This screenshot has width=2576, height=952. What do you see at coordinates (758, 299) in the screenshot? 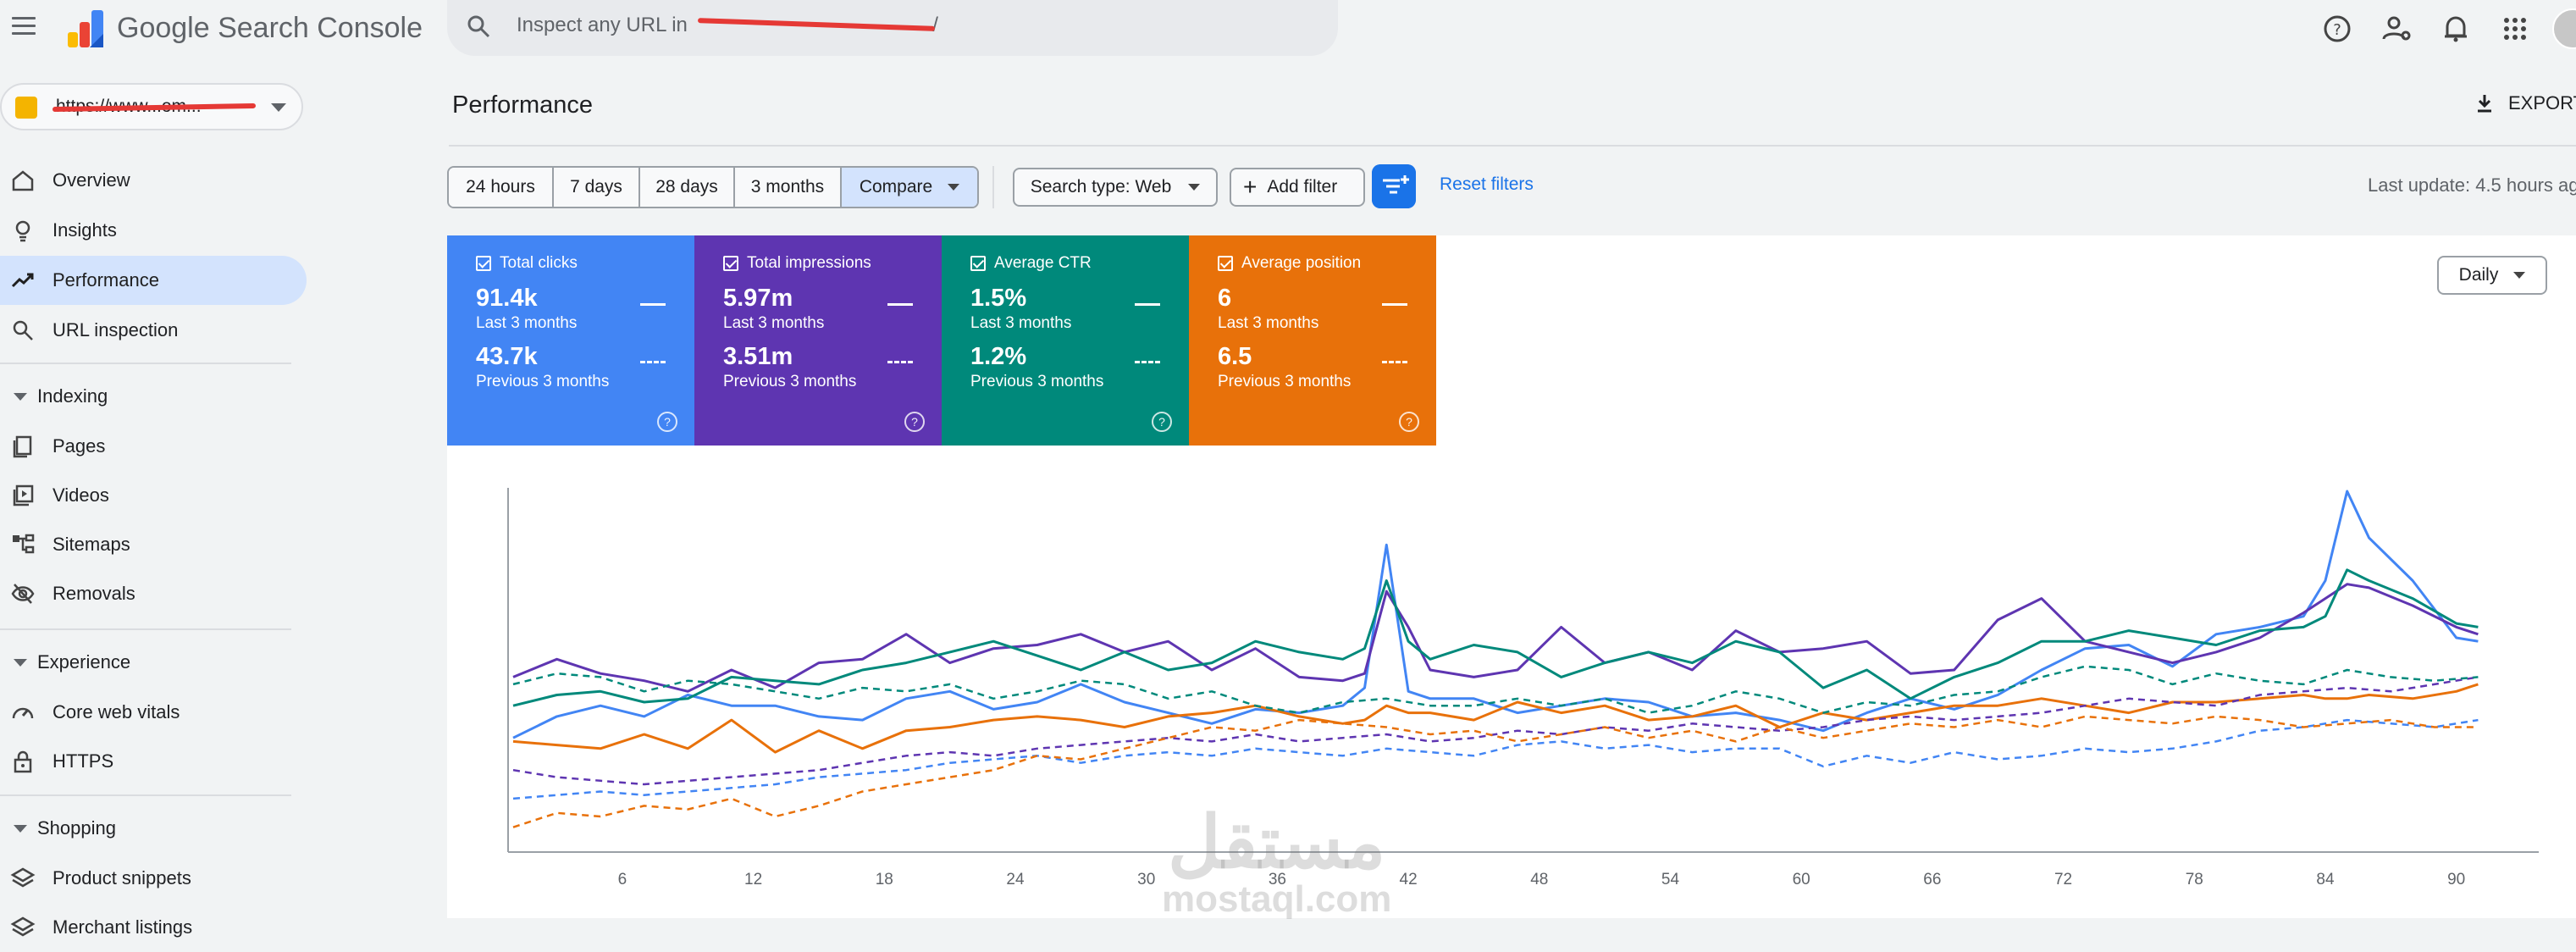
I see `metric-value: 5.97m` at bounding box center [758, 299].